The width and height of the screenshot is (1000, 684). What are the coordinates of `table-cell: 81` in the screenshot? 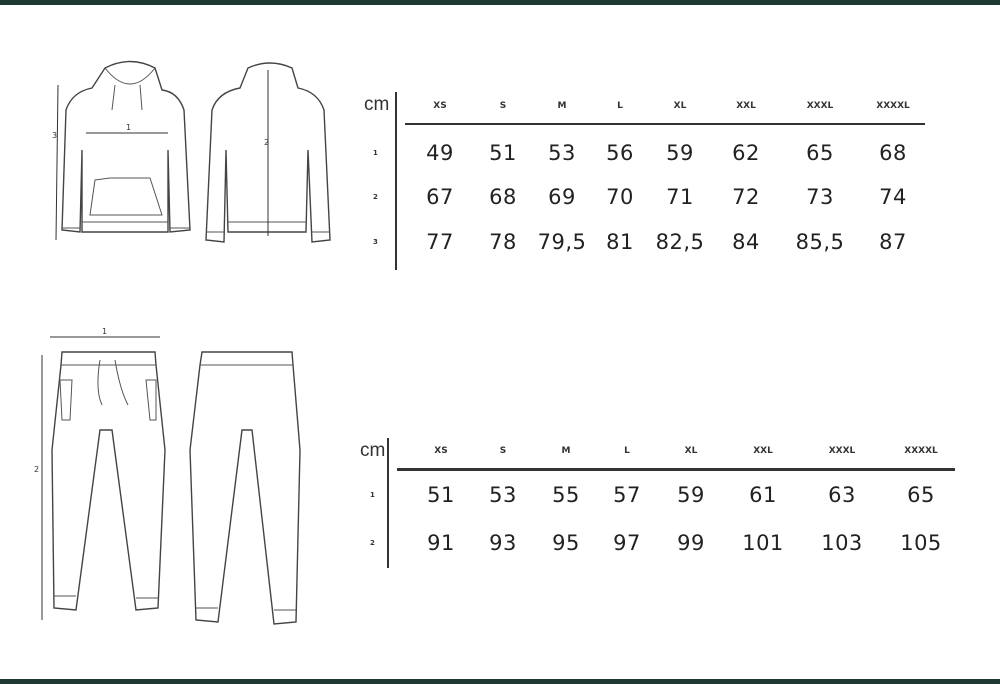 It's located at (620, 242).